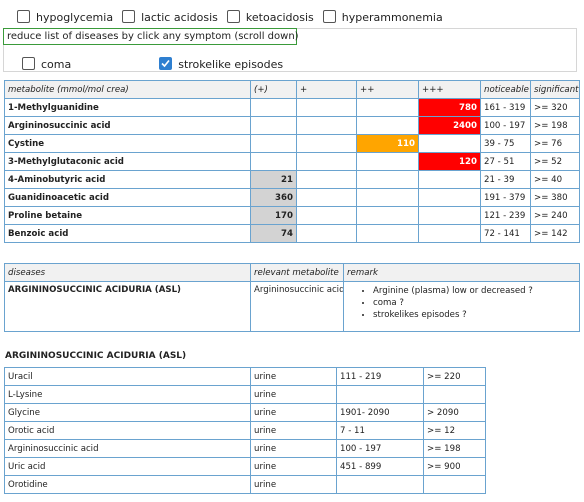 Image resolution: width=584 pixels, height=502 pixels. I want to click on header-cell: significant, so click(555, 89).